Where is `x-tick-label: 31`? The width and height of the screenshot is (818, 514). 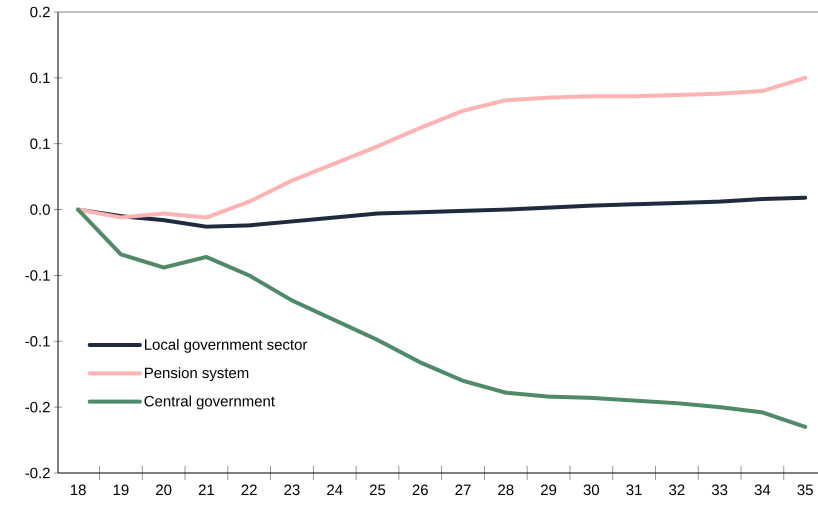 x-tick-label: 31 is located at coordinates (634, 490).